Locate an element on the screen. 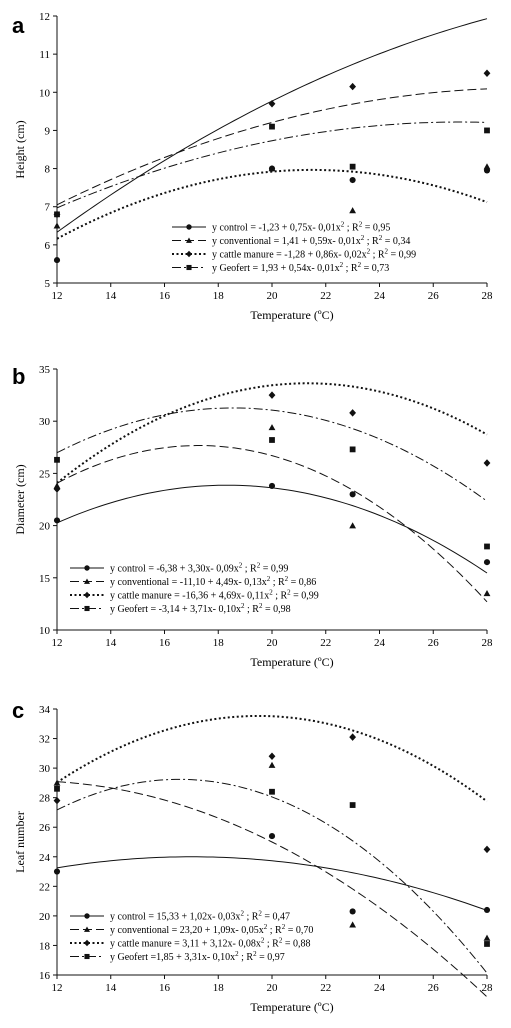  y-tick-label: 28 is located at coordinates (45, 799).